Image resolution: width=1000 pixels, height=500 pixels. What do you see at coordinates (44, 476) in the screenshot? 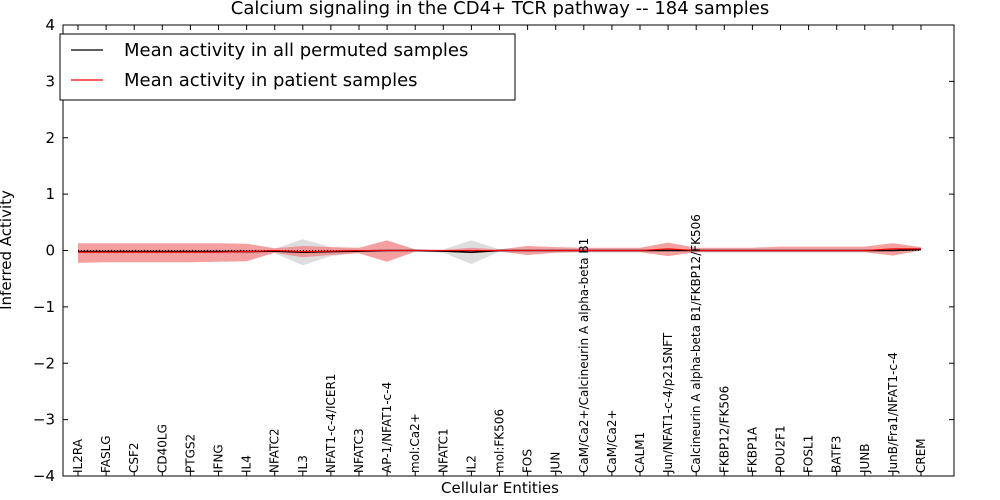
I see `y-tick-label: −4` at bounding box center [44, 476].